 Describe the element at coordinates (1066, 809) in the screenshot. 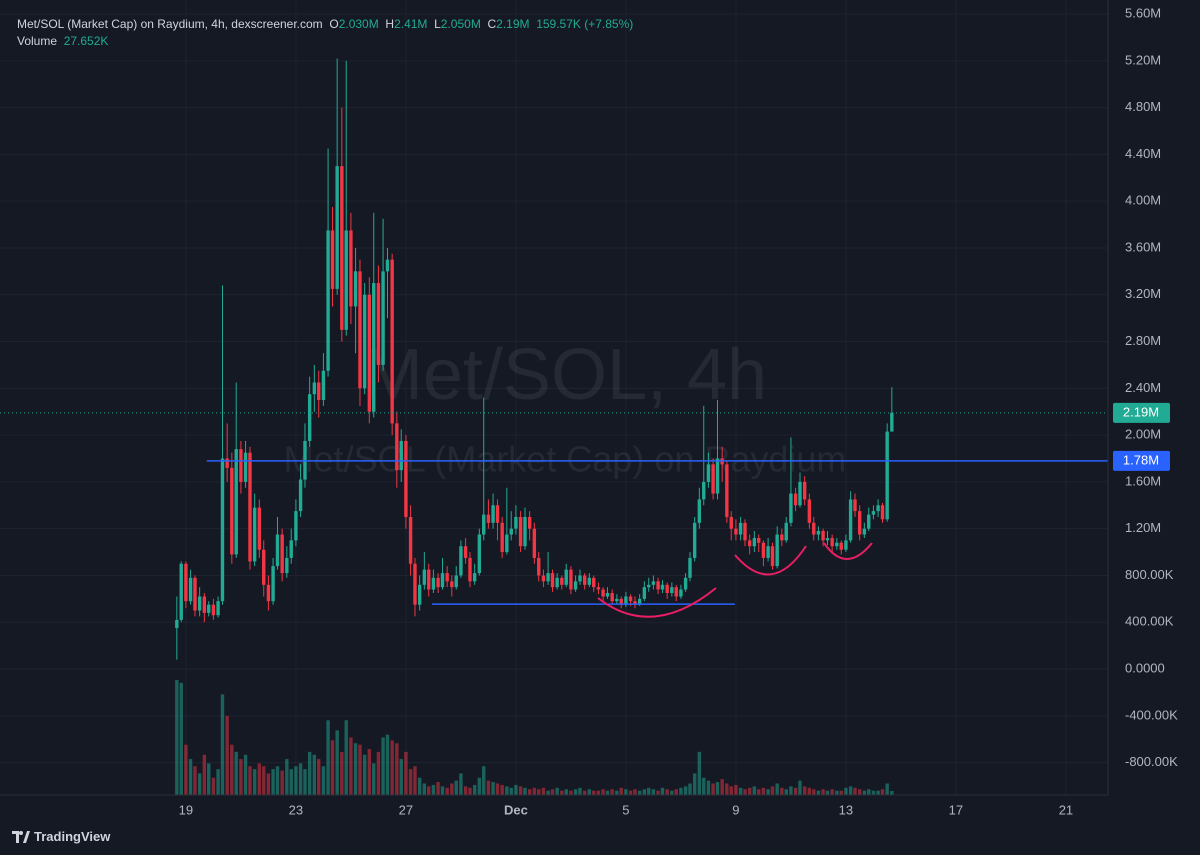

I see `x-tick-label: 21` at that location.